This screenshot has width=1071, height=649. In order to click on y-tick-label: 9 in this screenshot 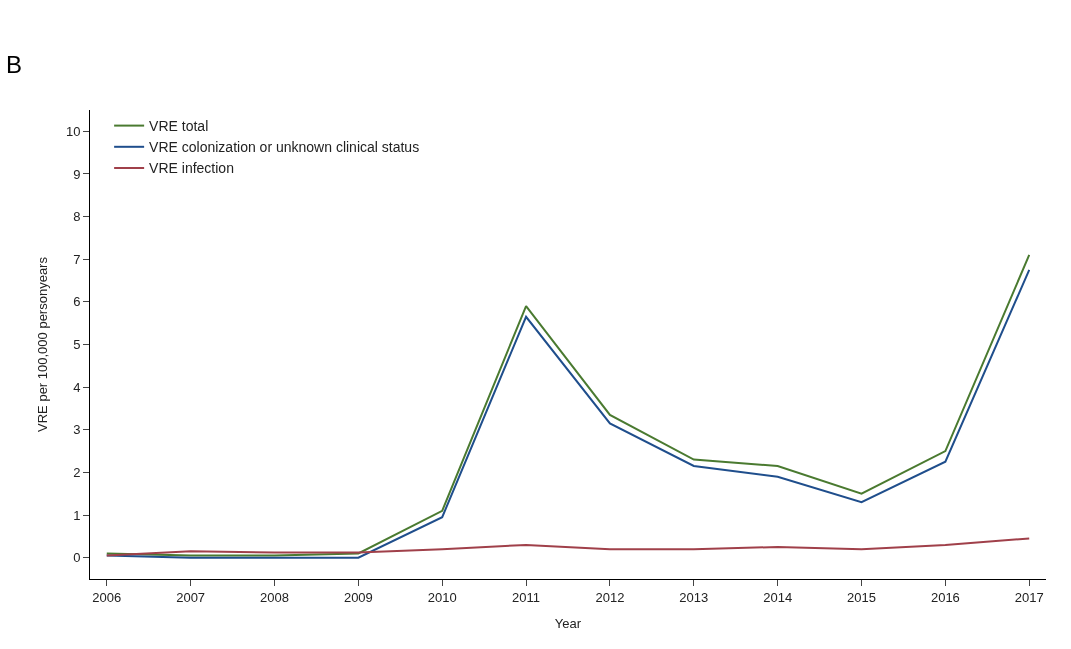, I will do `click(77, 174)`.